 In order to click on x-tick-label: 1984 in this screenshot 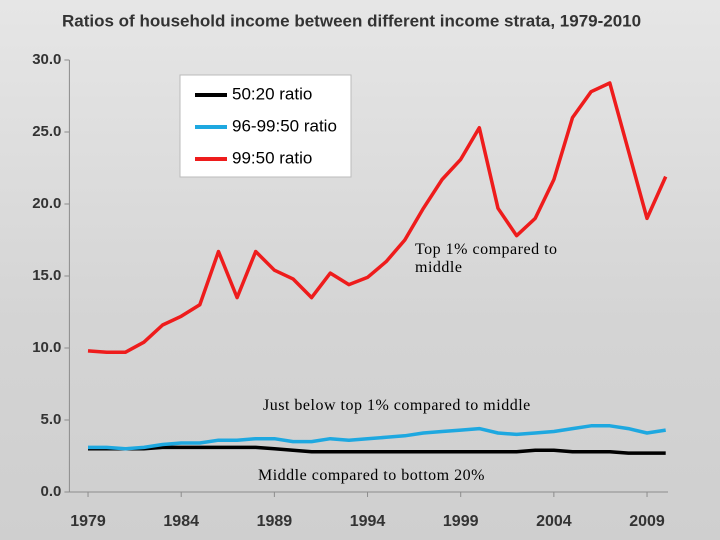, I will do `click(181, 521)`.